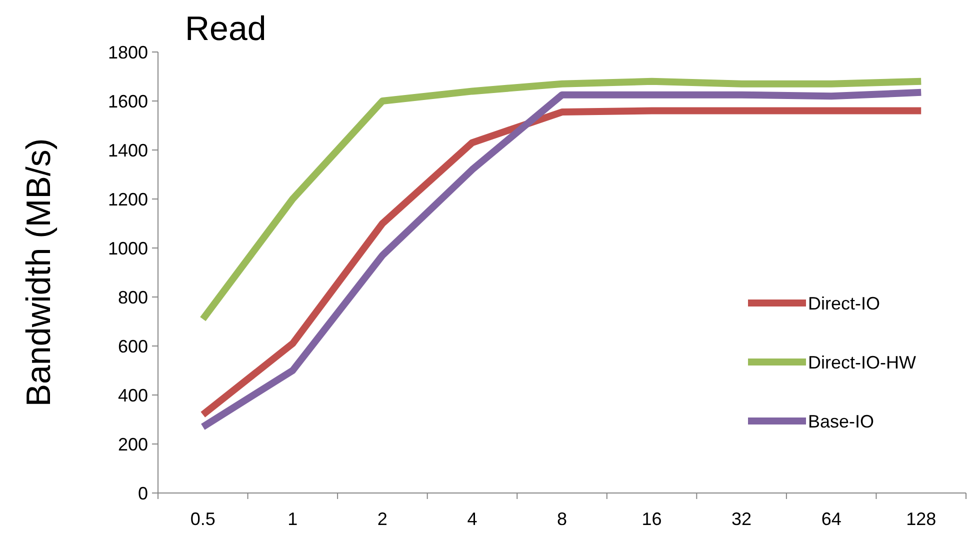 The height and width of the screenshot is (543, 980). What do you see at coordinates (562, 519) in the screenshot?
I see `x-tick-label: 8` at bounding box center [562, 519].